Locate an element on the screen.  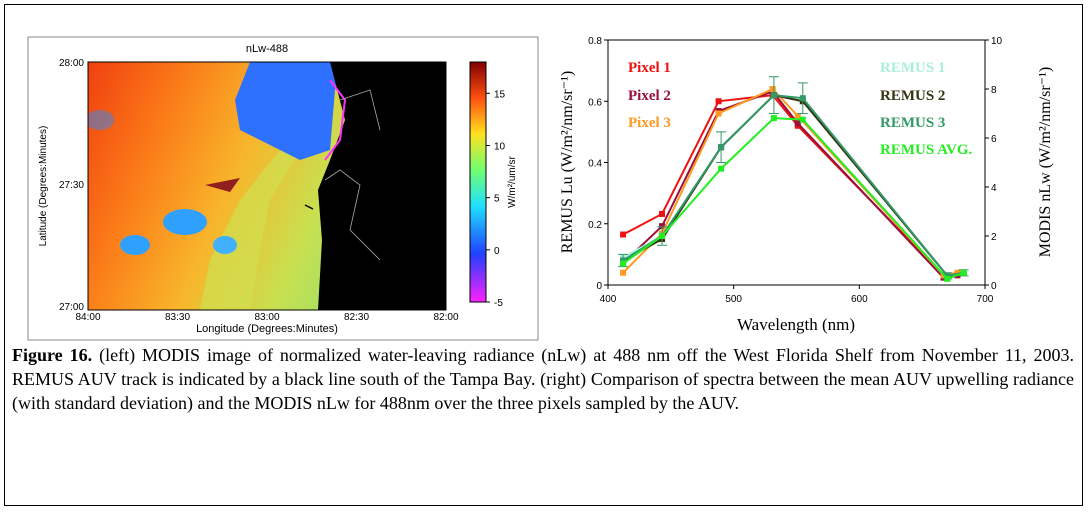
colorbar is located at coordinates (478, 182).